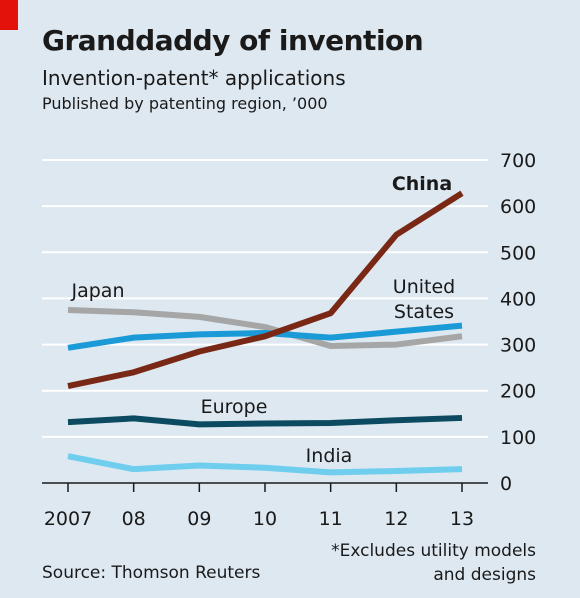  Describe the element at coordinates (265, 464) in the screenshot. I see `series-line-india` at that location.